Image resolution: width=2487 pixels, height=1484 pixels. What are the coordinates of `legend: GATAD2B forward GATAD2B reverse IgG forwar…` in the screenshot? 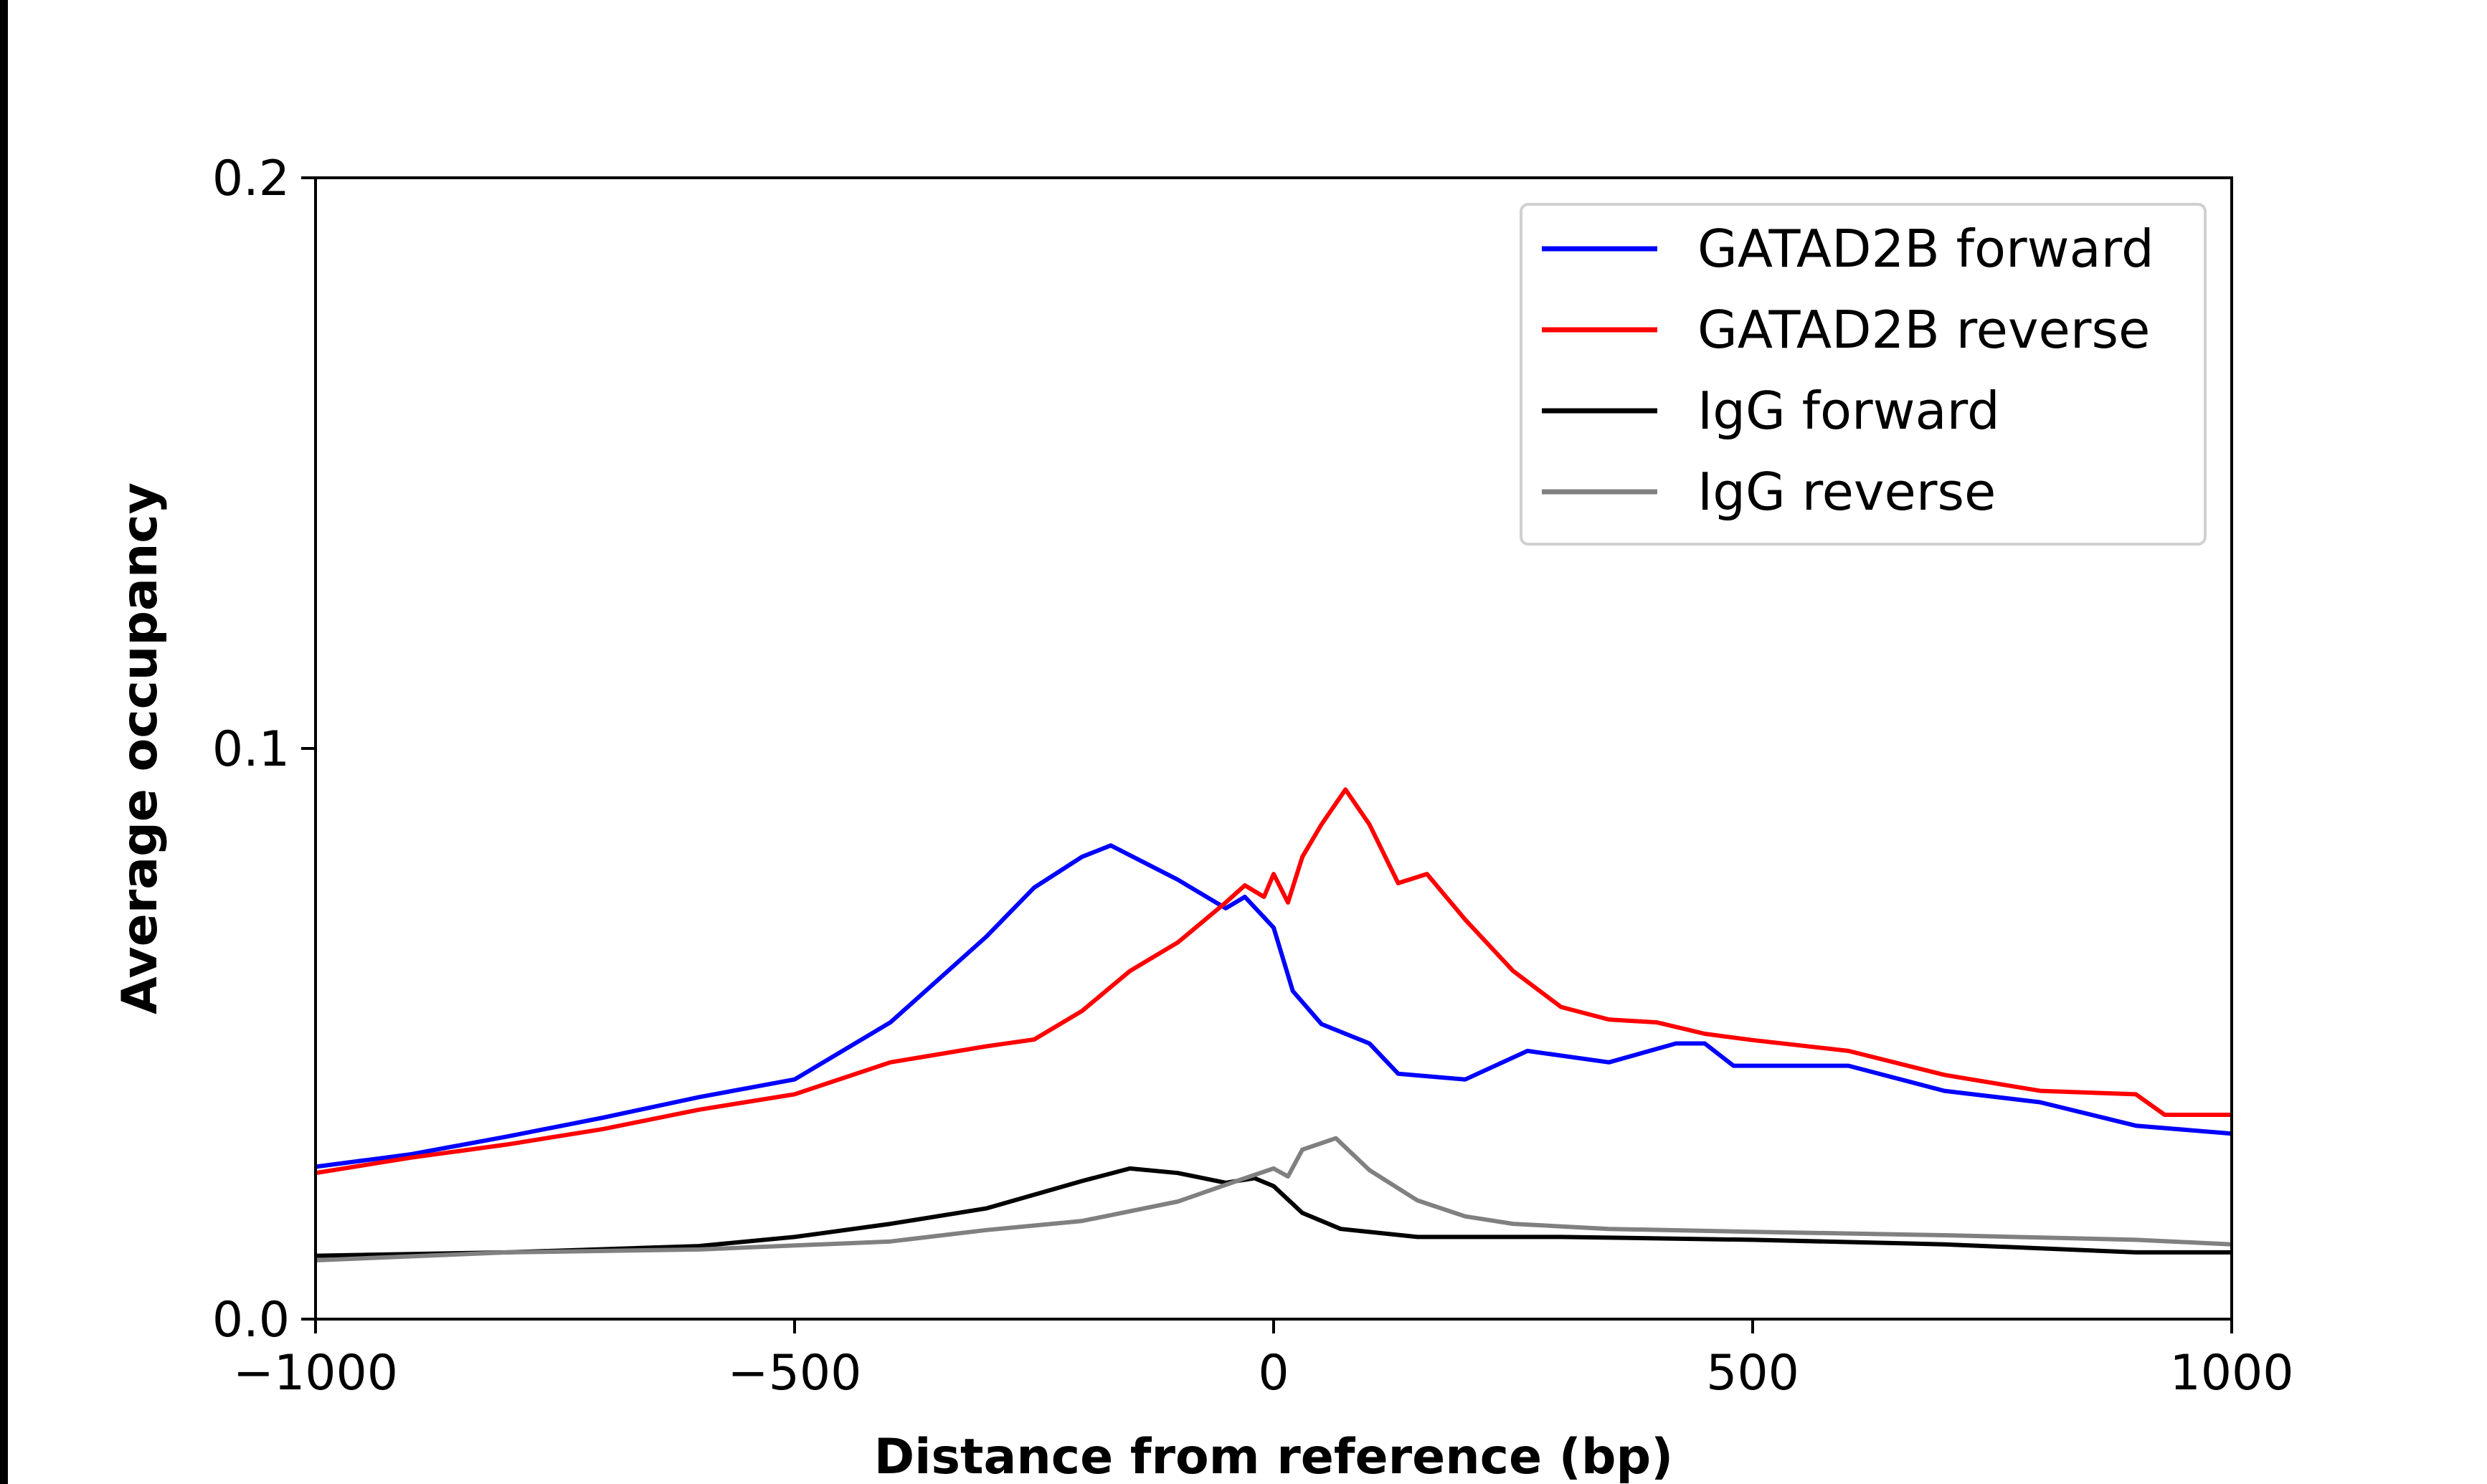 It's located at (1864, 375).